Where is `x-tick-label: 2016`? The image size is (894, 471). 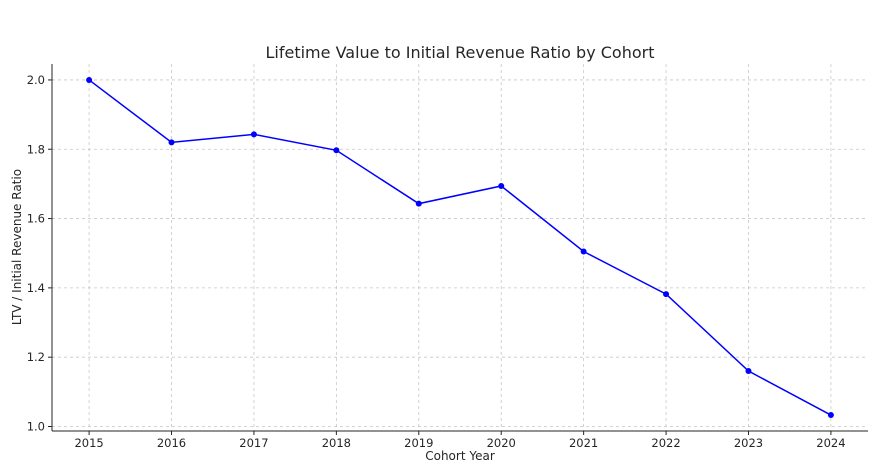 x-tick-label: 2016 is located at coordinates (171, 443).